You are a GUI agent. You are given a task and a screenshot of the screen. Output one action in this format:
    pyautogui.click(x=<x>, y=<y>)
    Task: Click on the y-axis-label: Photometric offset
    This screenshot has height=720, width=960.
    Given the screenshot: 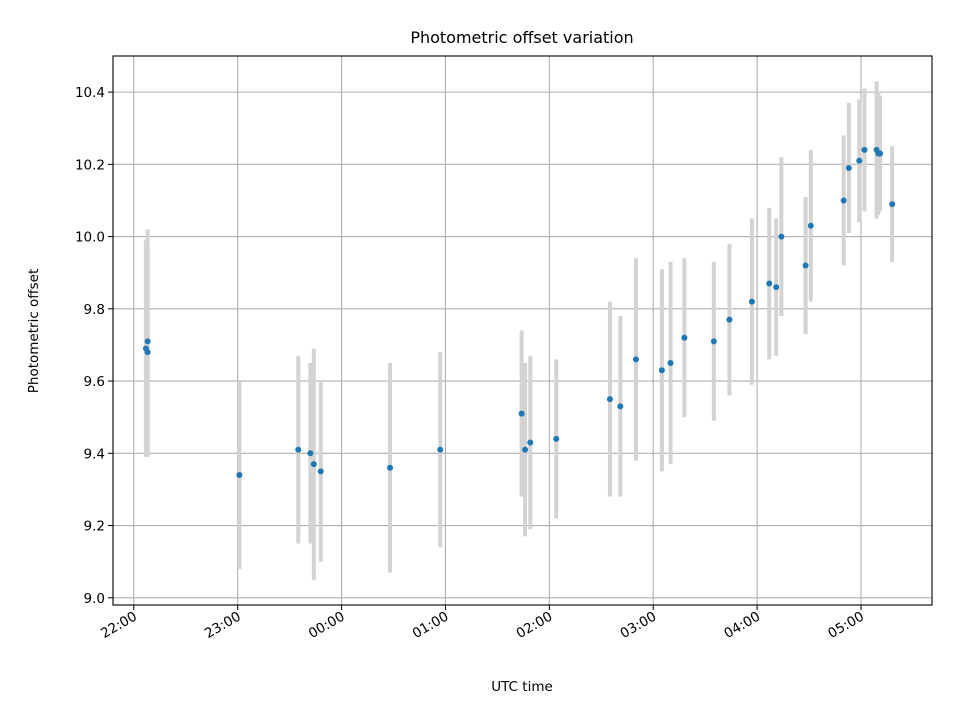 What is the action you would take?
    pyautogui.click(x=34, y=331)
    